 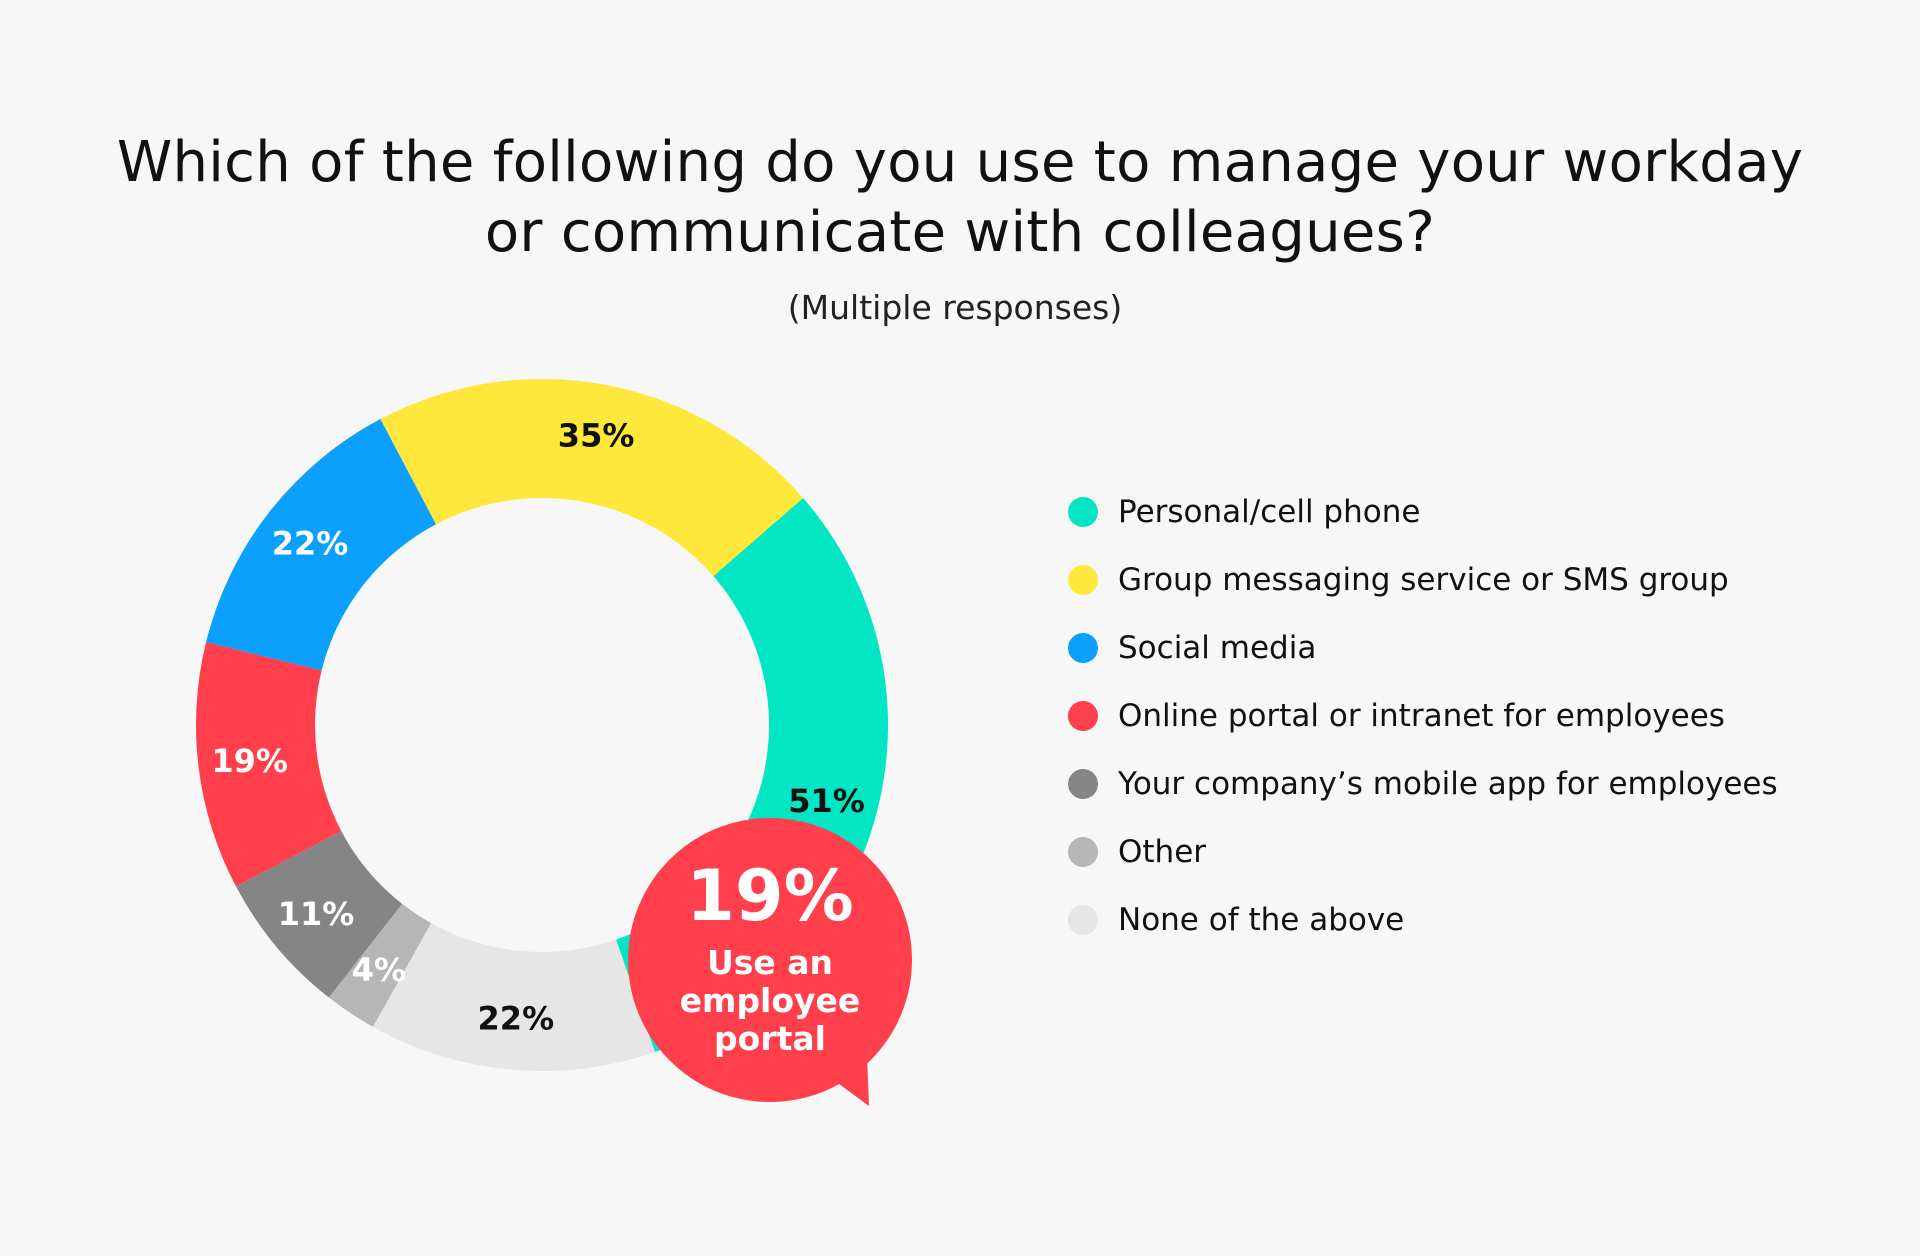 What do you see at coordinates (770, 1000) in the screenshot?
I see `callout-text-line: employee` at bounding box center [770, 1000].